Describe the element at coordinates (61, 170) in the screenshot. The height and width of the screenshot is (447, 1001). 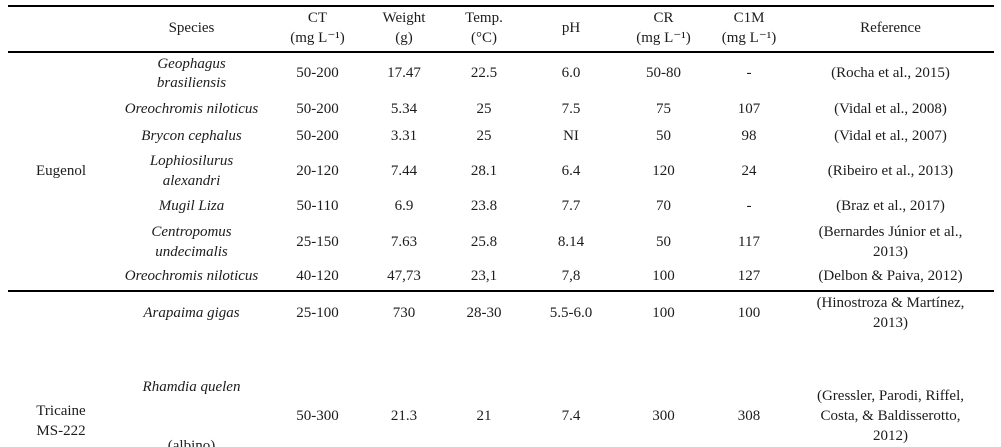
I see `group-cell-eugenol: Eugenol` at that location.